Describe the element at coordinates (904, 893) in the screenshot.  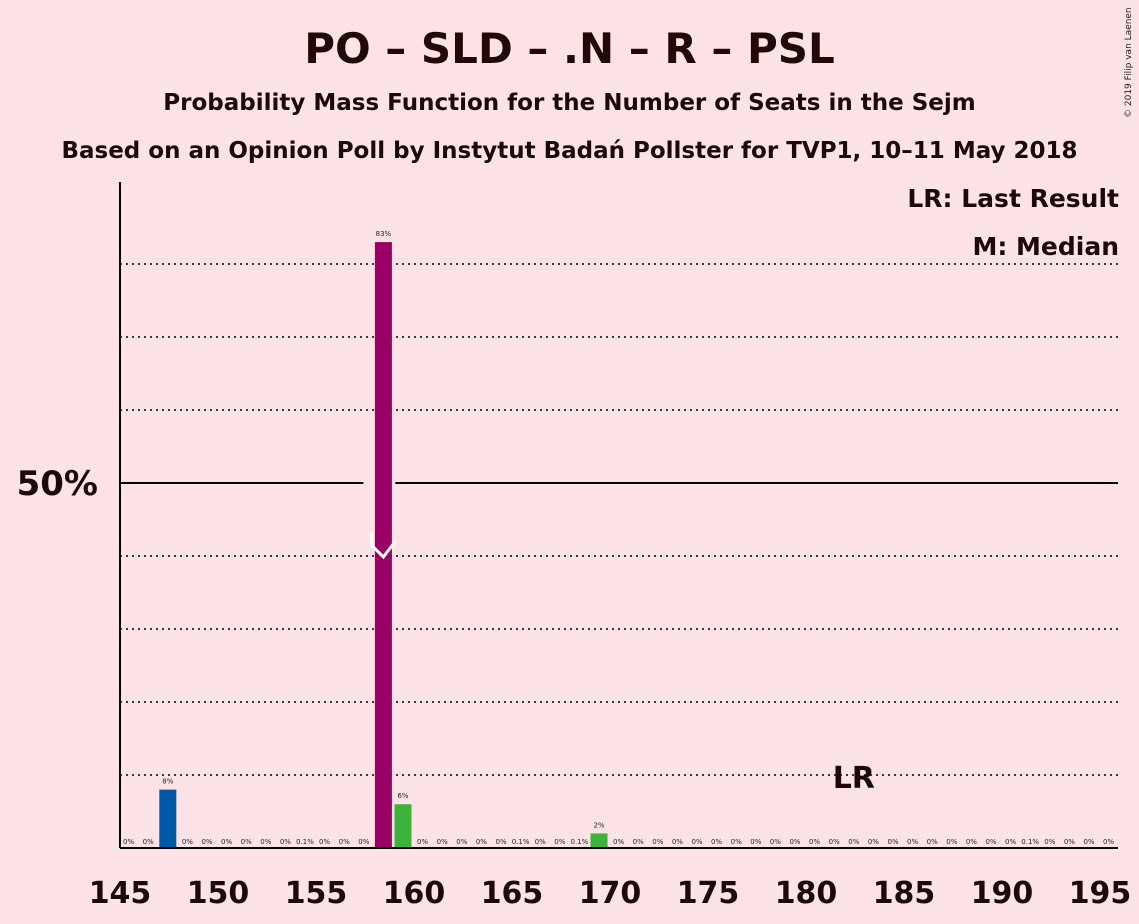
I see `x-tick-label: 185` at that location.